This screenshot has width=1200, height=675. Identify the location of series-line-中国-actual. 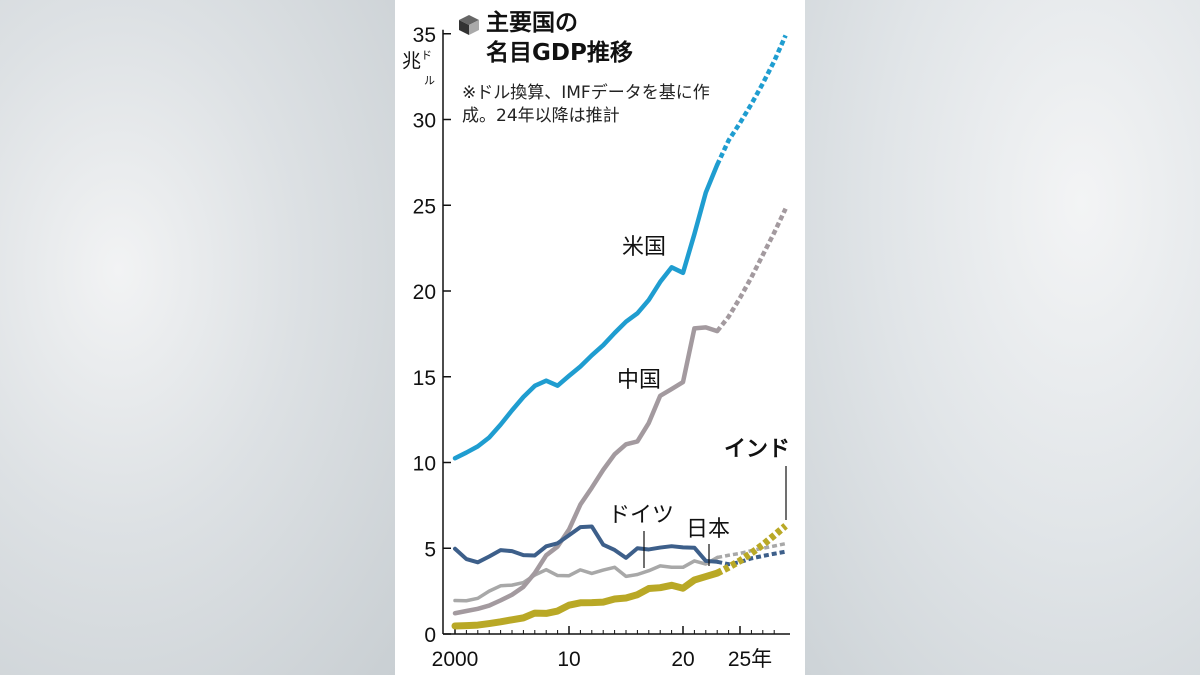
(586, 470).